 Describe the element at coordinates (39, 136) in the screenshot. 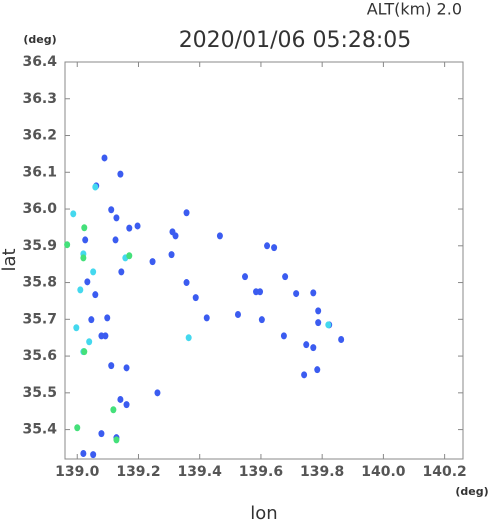

I see `y-tick-label: 36.2` at that location.